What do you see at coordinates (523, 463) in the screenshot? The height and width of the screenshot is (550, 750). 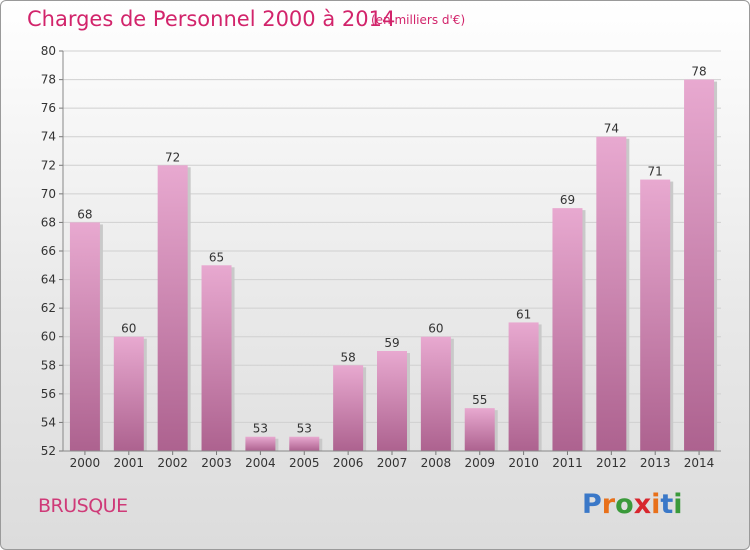 I see `x-tick-label: 2010` at bounding box center [523, 463].